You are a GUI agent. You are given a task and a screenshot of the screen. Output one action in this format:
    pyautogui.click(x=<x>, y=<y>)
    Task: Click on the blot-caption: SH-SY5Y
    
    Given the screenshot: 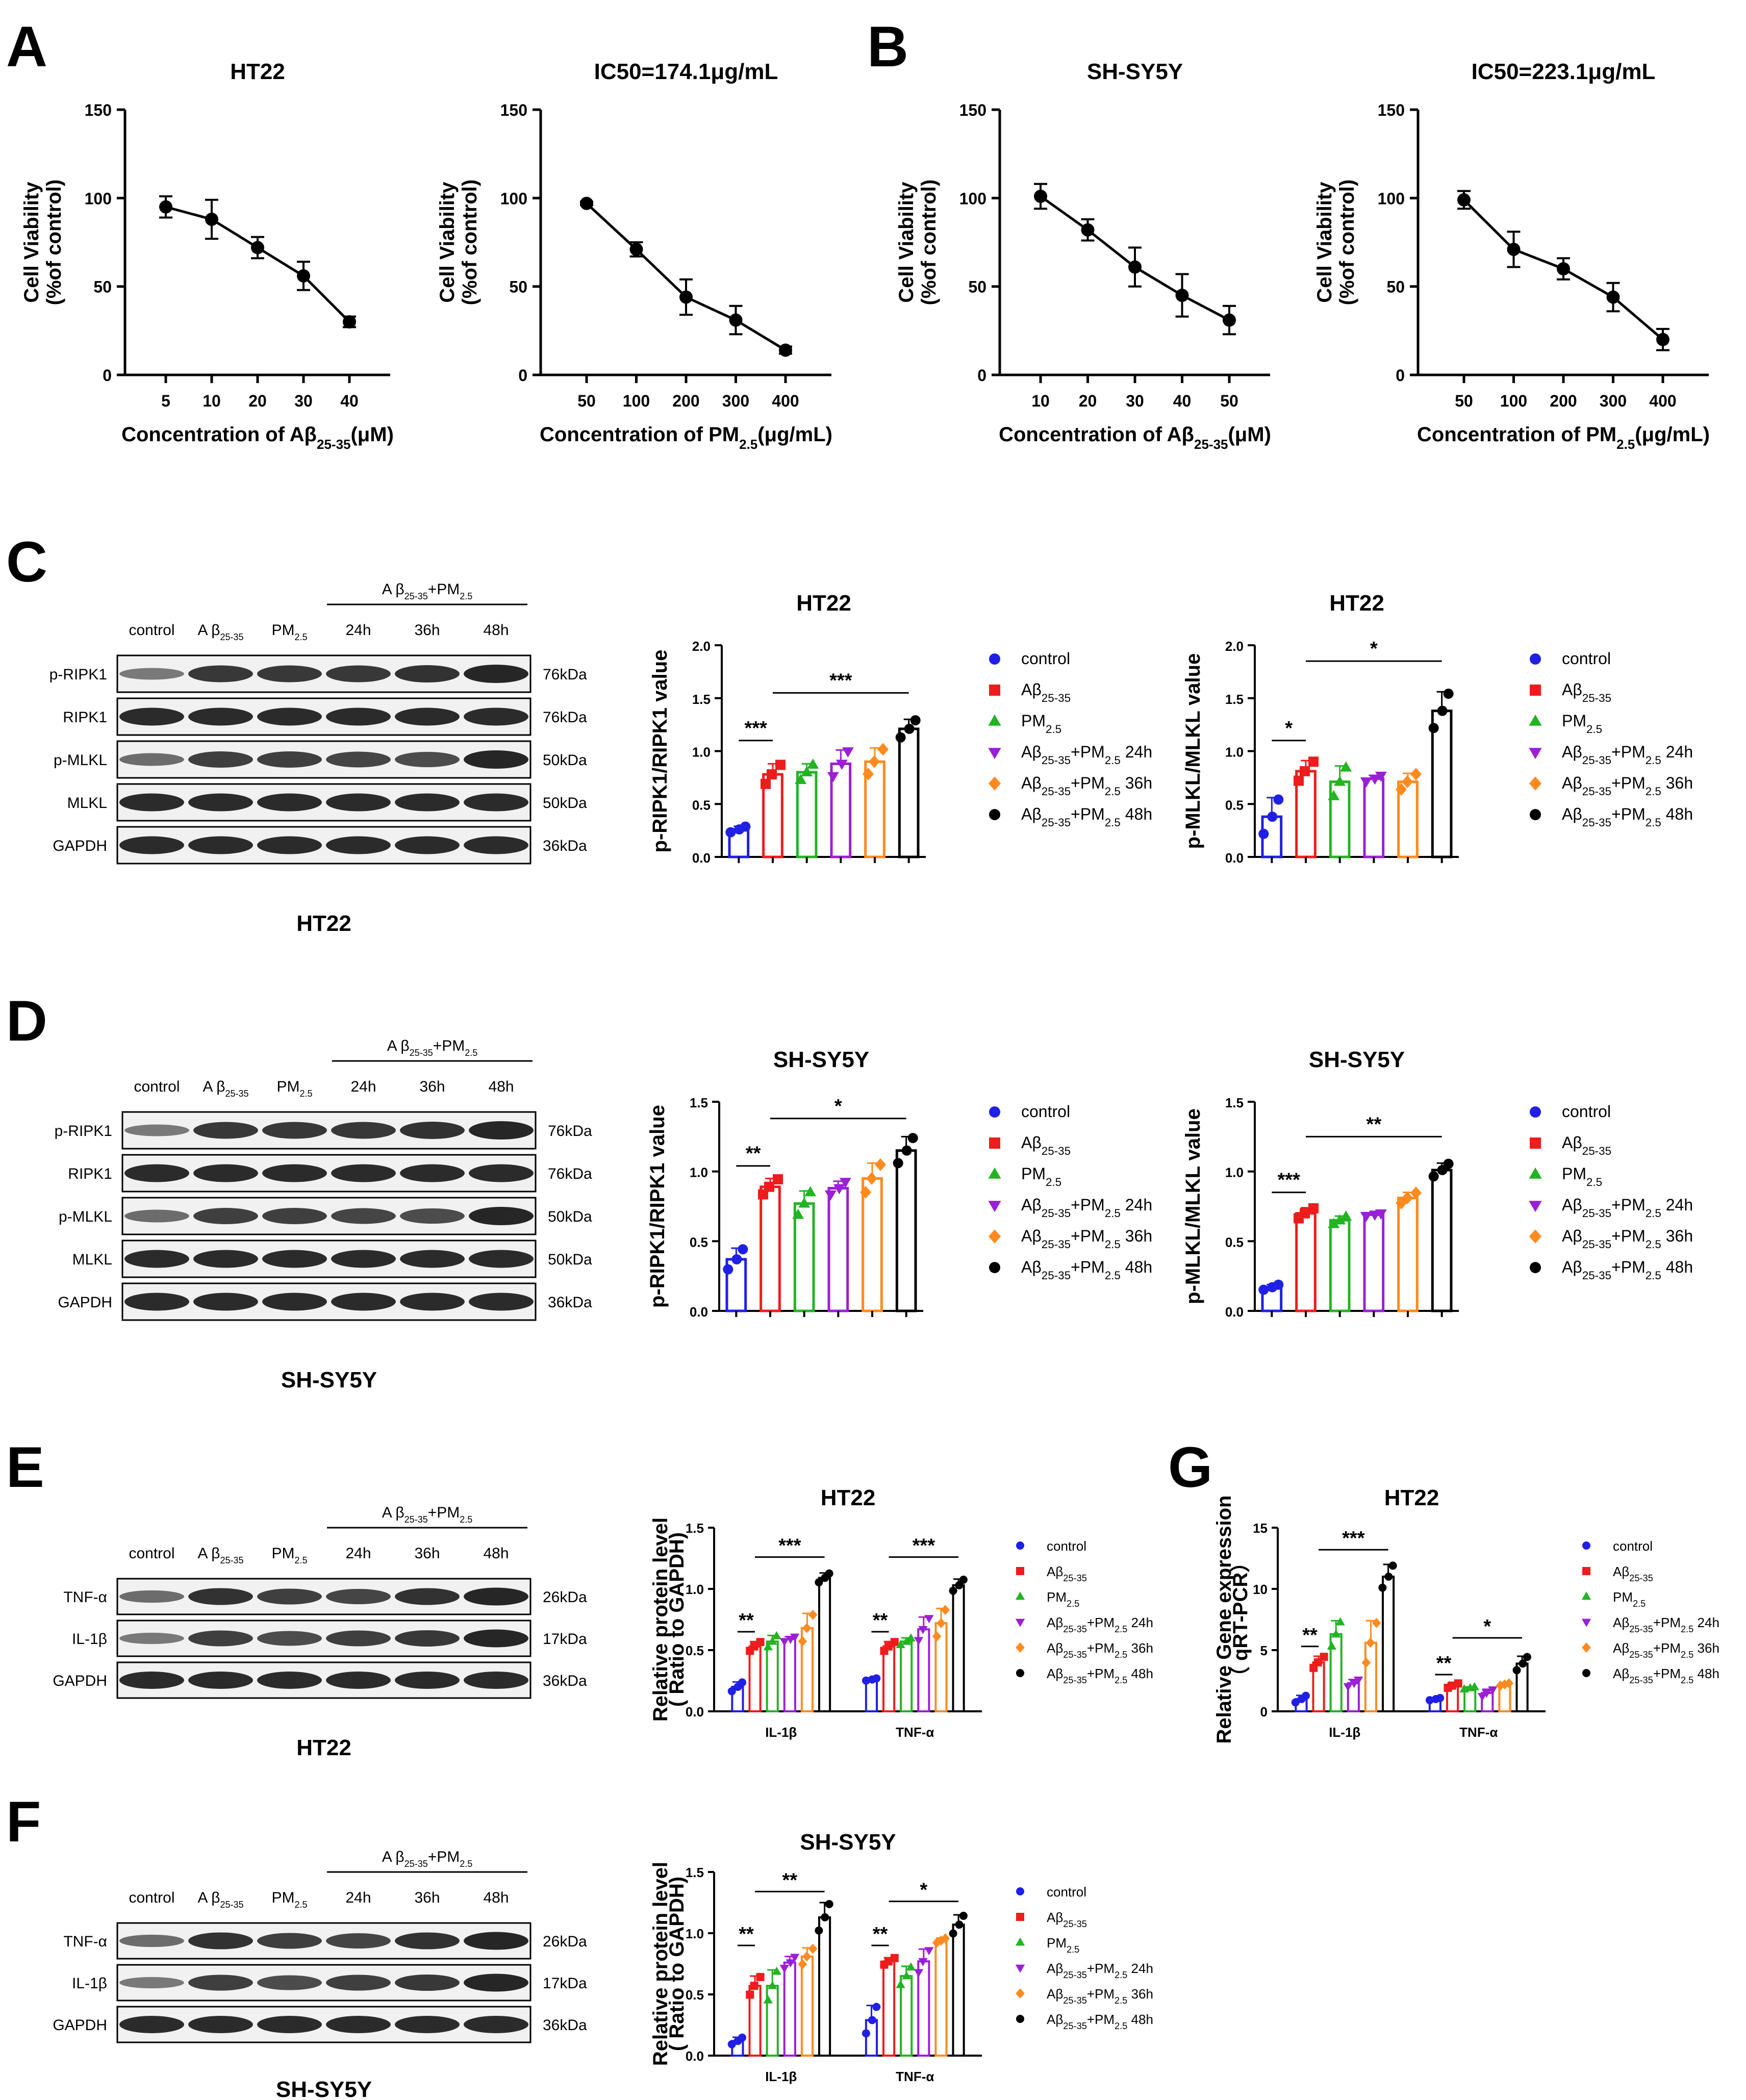 What is the action you would take?
    pyautogui.click(x=329, y=1380)
    